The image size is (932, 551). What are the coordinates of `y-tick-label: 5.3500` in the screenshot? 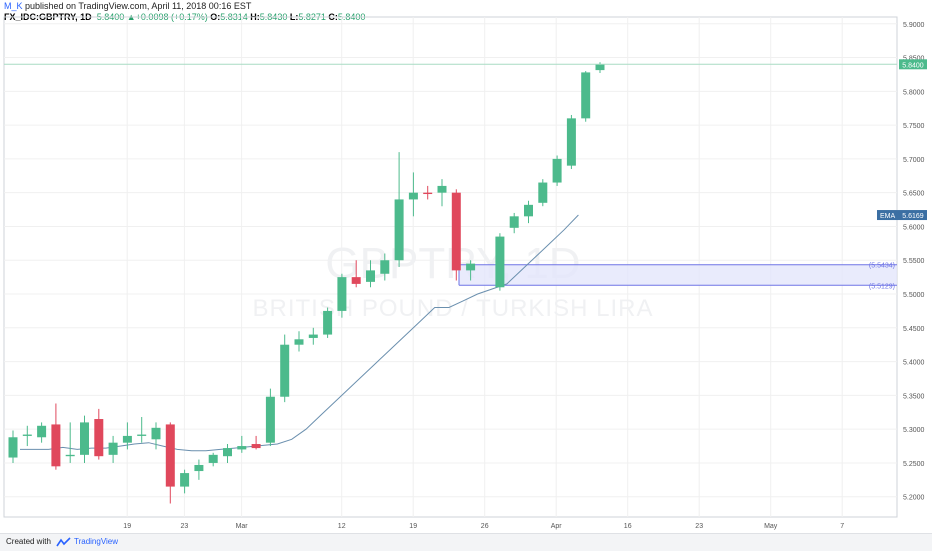 It's located at (914, 396).